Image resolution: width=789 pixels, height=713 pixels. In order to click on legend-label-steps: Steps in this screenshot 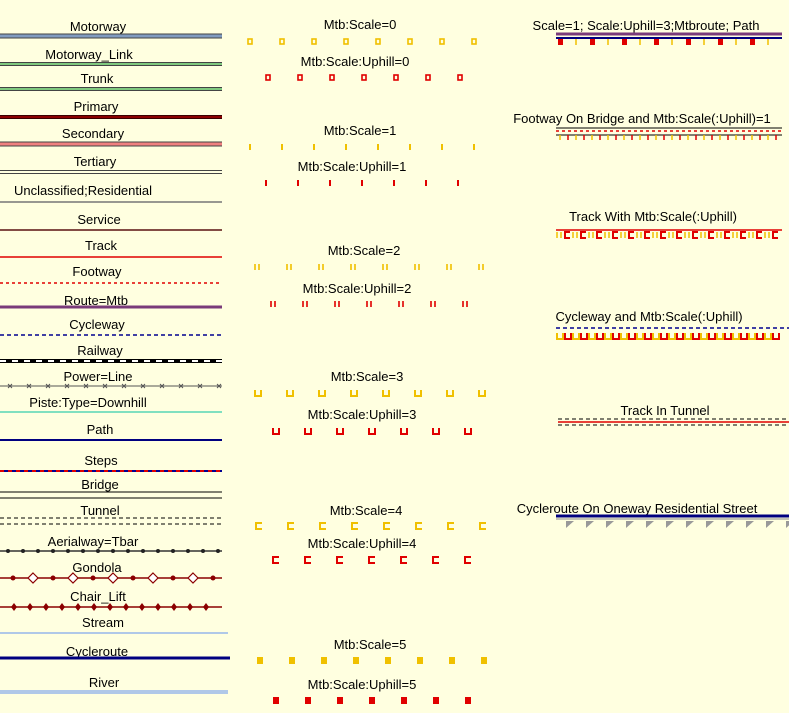, I will do `click(101, 460)`.